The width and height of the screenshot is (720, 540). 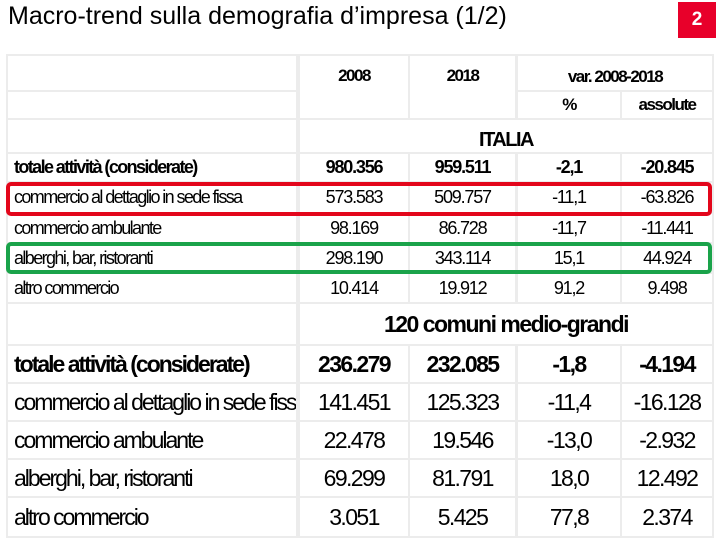 I want to click on row-value-pct: 77,8, so click(x=569, y=517).